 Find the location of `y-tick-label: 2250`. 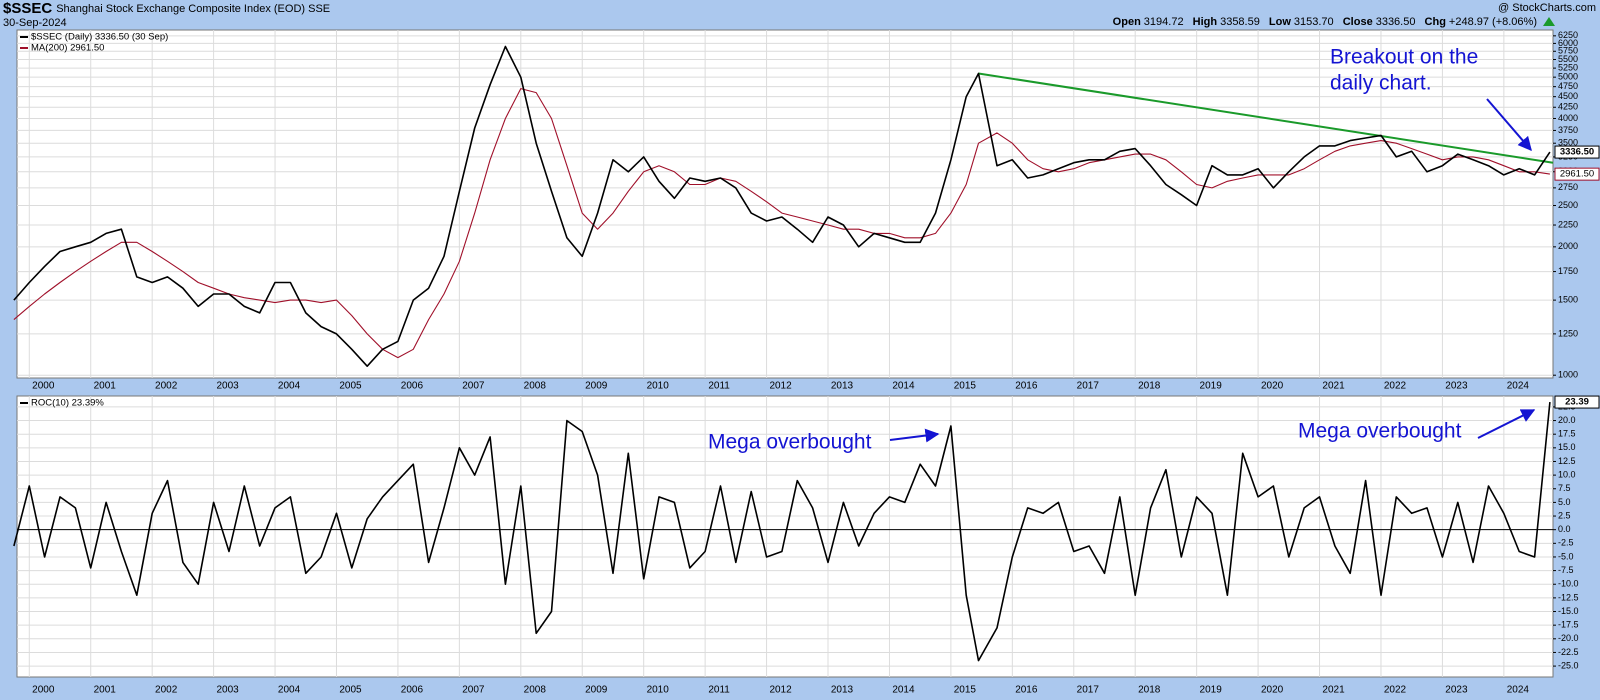

y-tick-label: 2250 is located at coordinates (1568, 224).